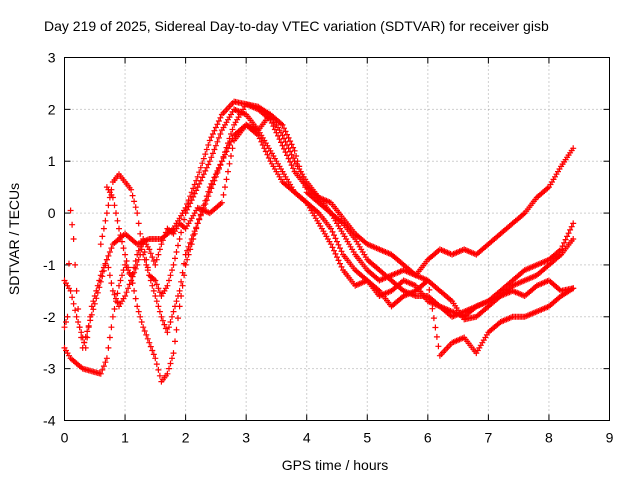 The image size is (640, 480). Describe the element at coordinates (186, 438) in the screenshot. I see `x-tick-label: 2` at that location.